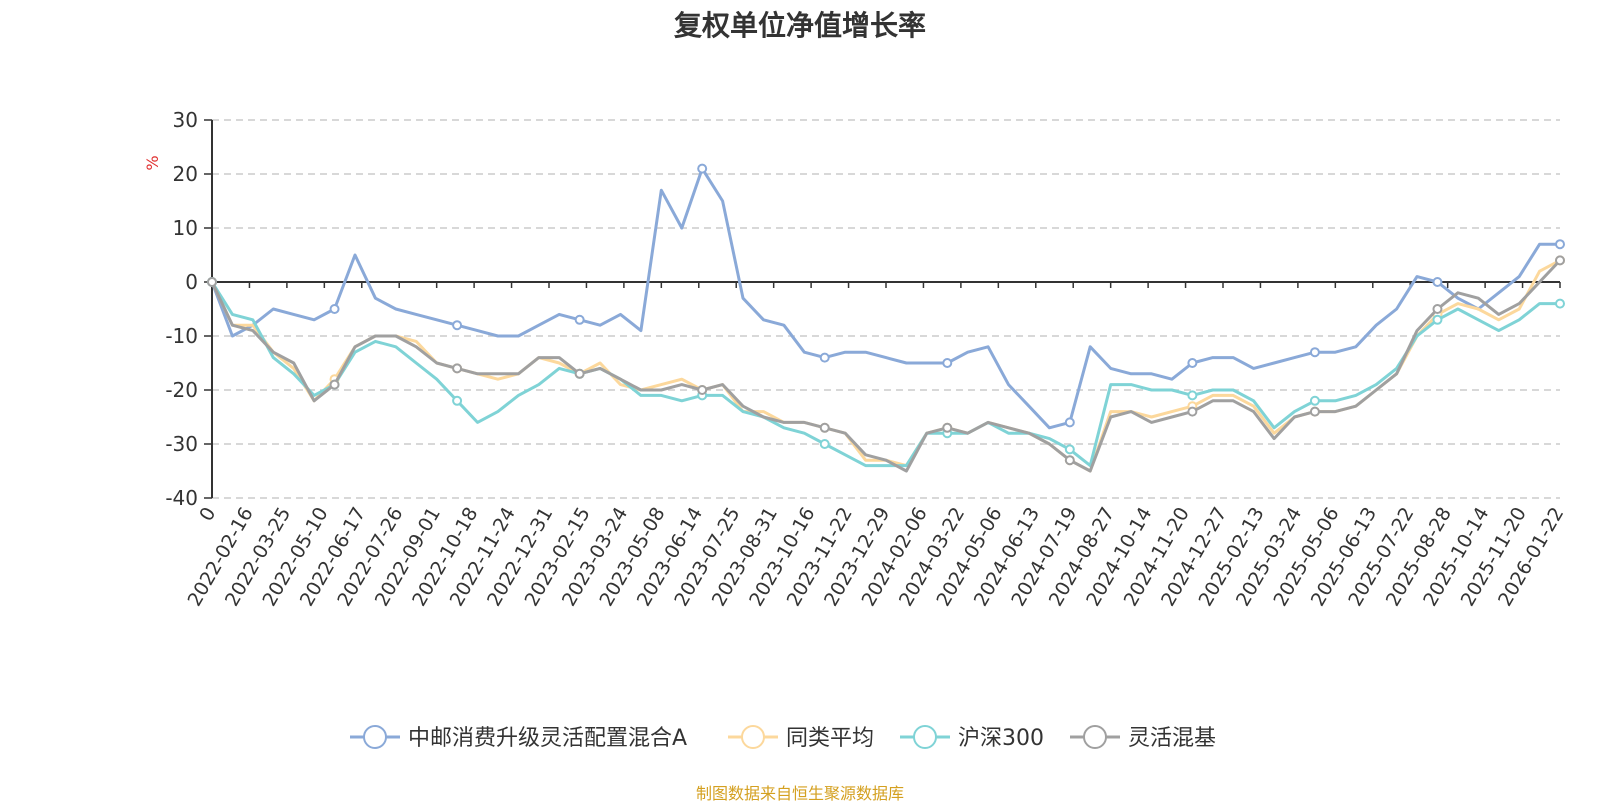 This screenshot has width=1600, height=804. Describe the element at coordinates (799, 25) in the screenshot. I see `chart-title: 复权单位净值增长率` at that location.